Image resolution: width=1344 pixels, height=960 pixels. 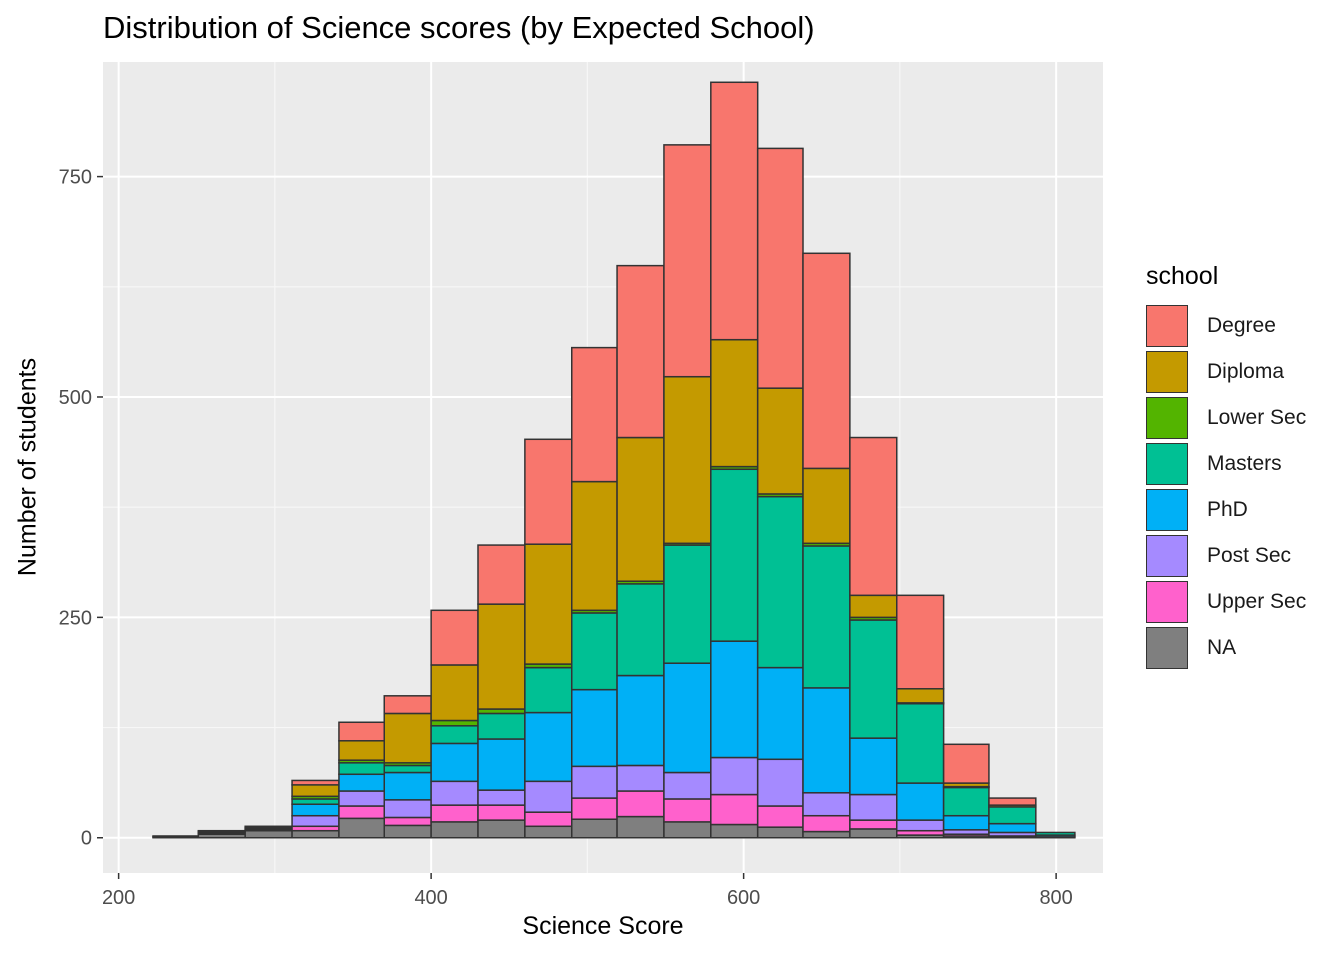 What do you see at coordinates (1257, 601) in the screenshot?
I see `legend-label: Upper Sec` at bounding box center [1257, 601].